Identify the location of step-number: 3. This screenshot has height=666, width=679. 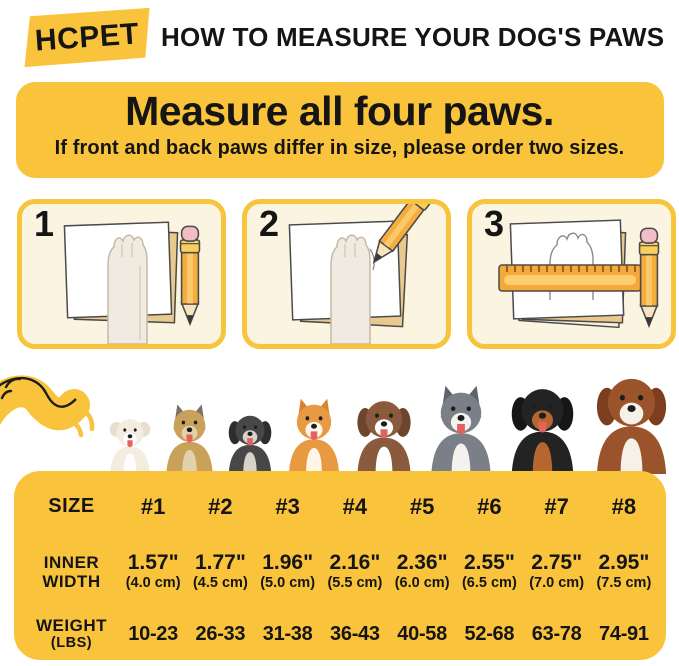
(494, 223).